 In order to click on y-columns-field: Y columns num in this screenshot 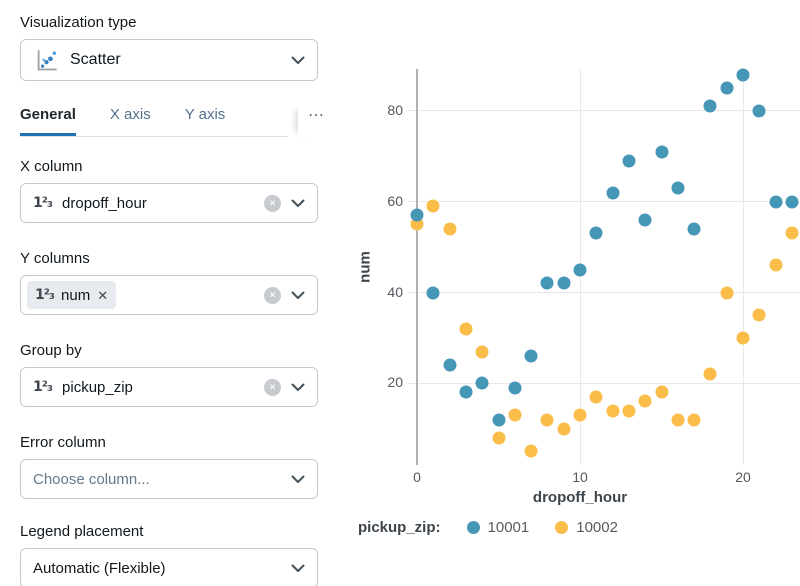, I will do `click(180, 282)`.